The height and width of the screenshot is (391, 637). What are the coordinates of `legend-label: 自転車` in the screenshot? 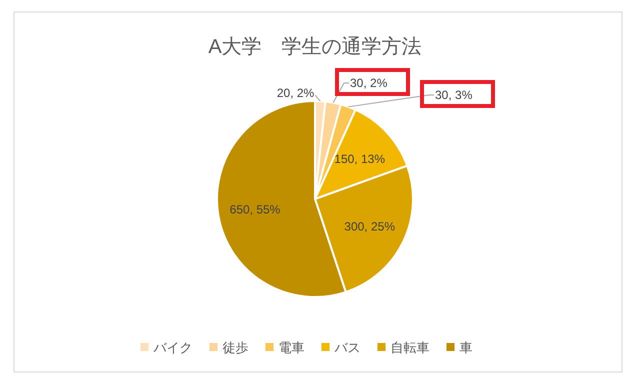 It's located at (410, 347).